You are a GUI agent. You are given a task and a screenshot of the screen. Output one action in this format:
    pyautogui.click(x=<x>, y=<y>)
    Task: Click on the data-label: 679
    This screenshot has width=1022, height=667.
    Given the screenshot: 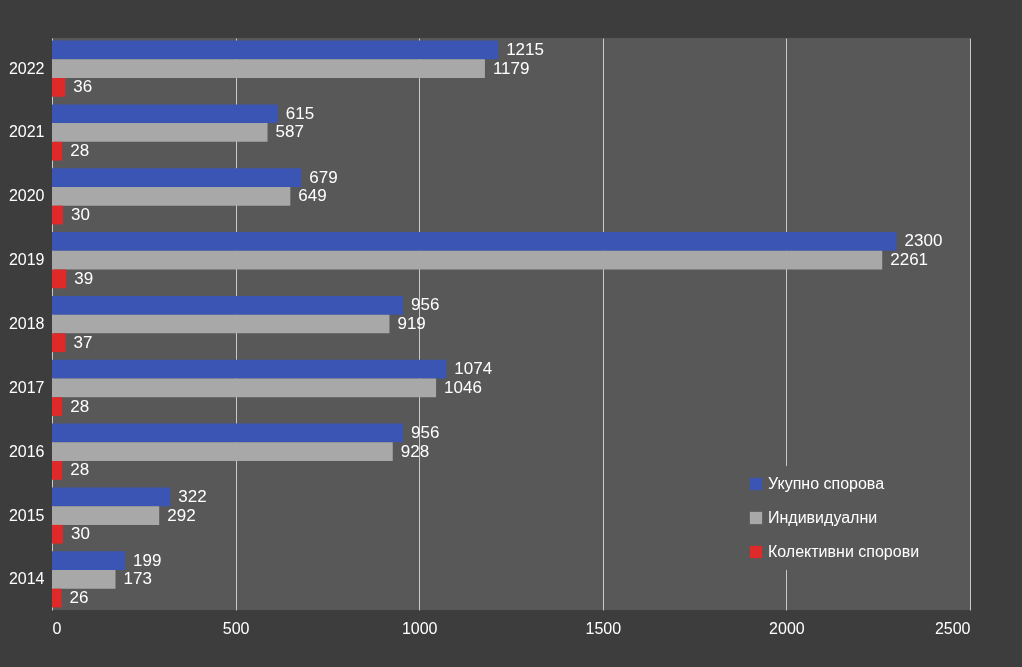 What is the action you would take?
    pyautogui.click(x=323, y=177)
    